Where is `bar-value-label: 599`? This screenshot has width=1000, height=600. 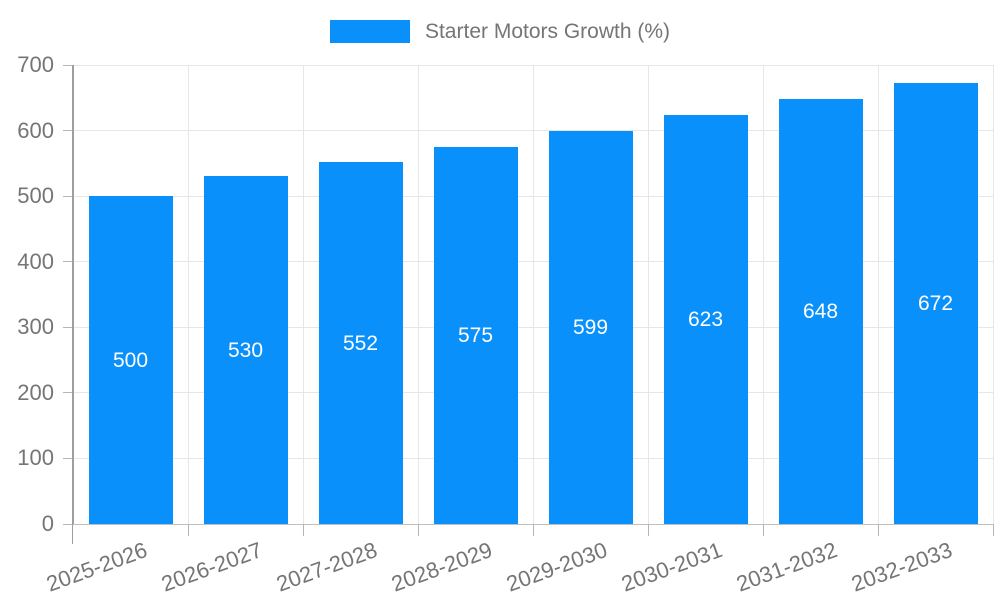
bar-value-label: 599 is located at coordinates (590, 328).